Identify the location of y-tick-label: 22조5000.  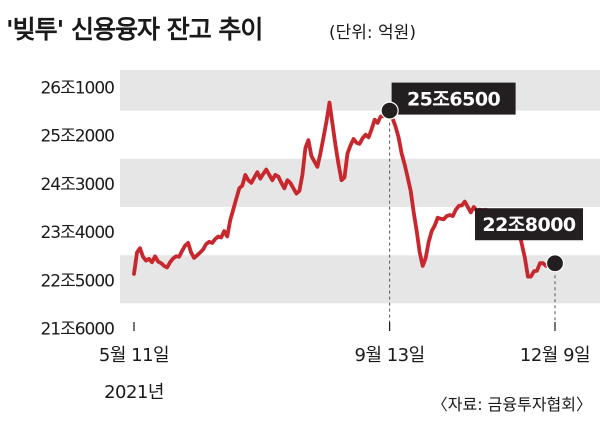
(77, 281).